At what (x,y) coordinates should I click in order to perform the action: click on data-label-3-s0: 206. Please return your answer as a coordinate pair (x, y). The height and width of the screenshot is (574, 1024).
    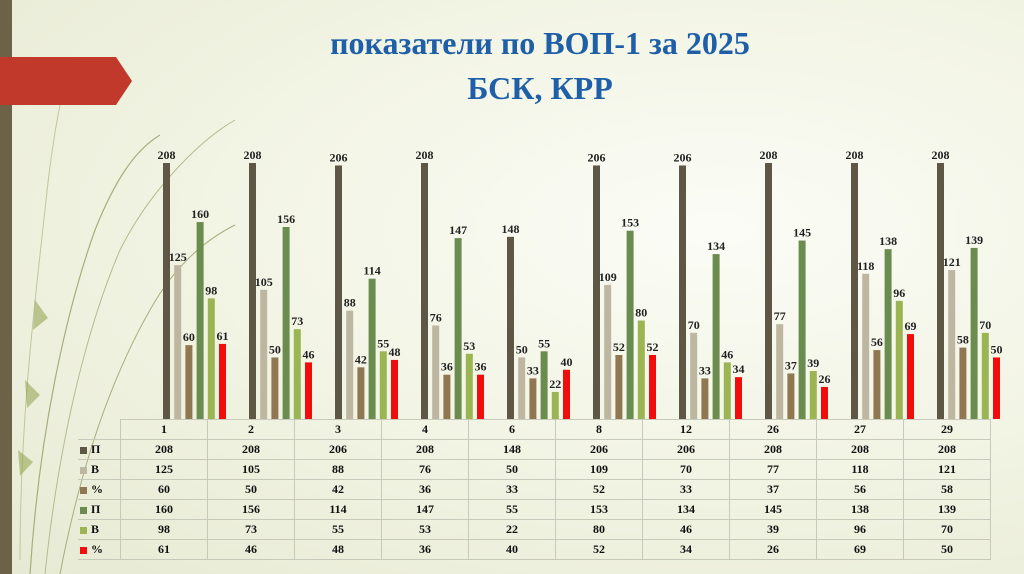
    Looking at the image, I should click on (339, 157).